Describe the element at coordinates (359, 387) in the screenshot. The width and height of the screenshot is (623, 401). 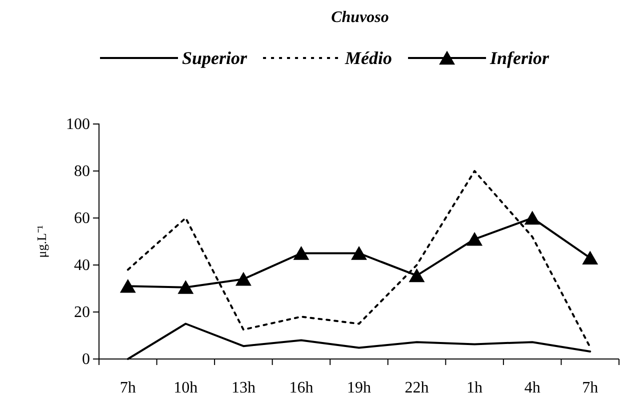
I see `x-tick-label: 19h` at that location.